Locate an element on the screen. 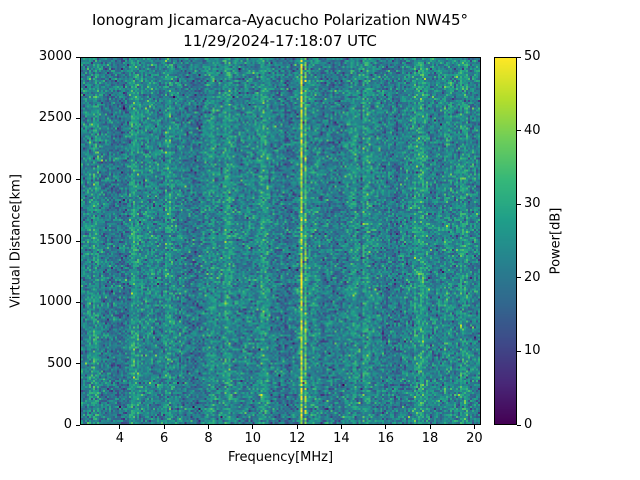  x-tick-label: 10 is located at coordinates (253, 438).